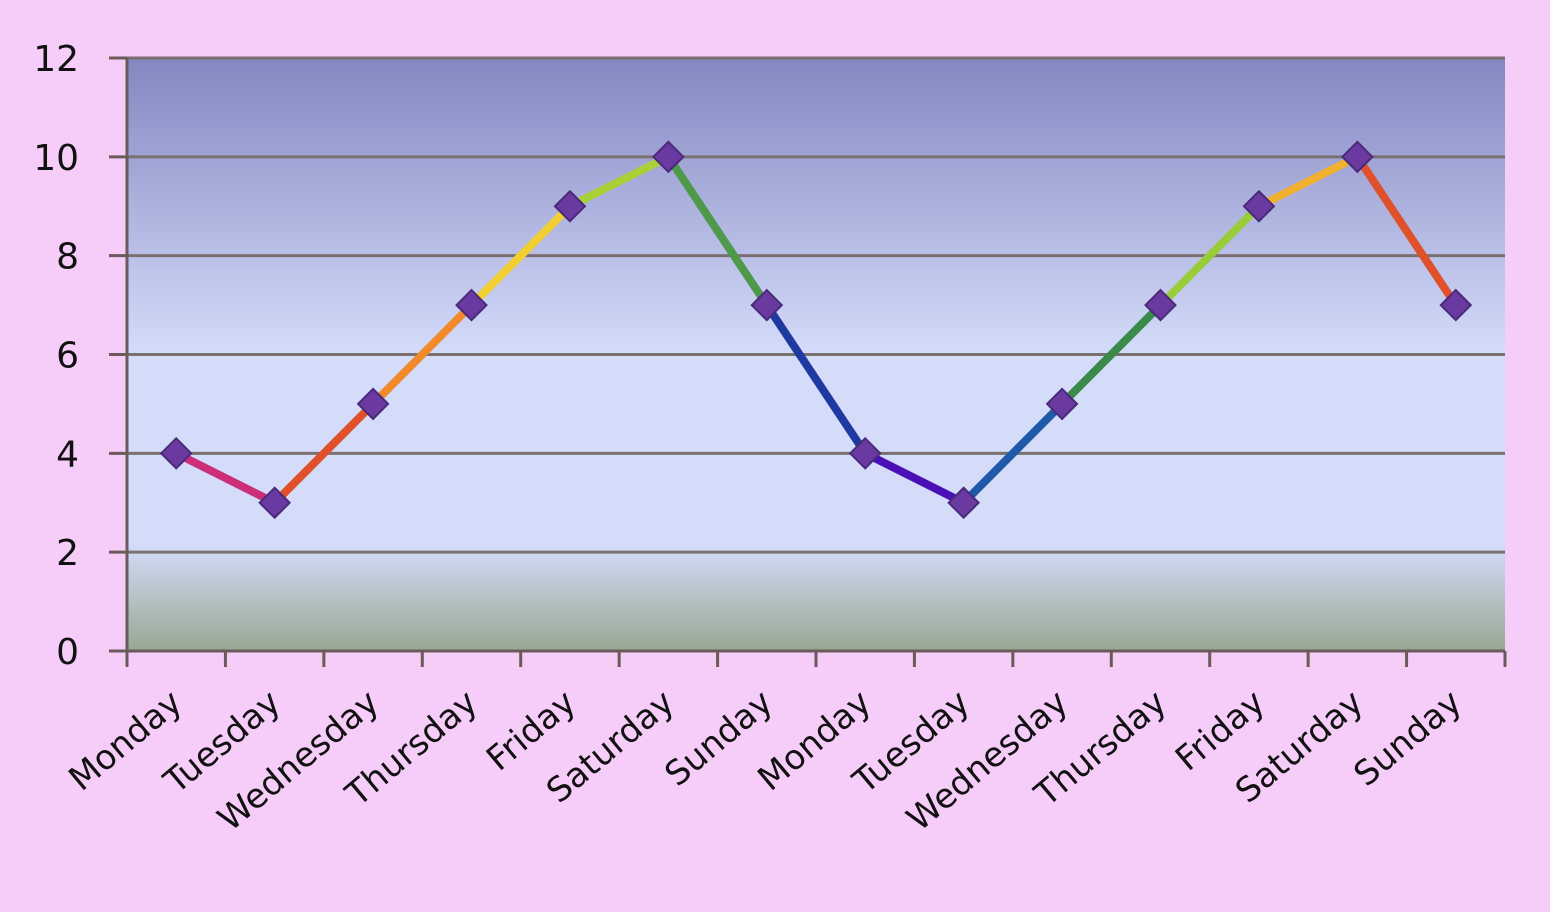  Describe the element at coordinates (67, 356) in the screenshot. I see `y-tick-label-6: 6` at that location.